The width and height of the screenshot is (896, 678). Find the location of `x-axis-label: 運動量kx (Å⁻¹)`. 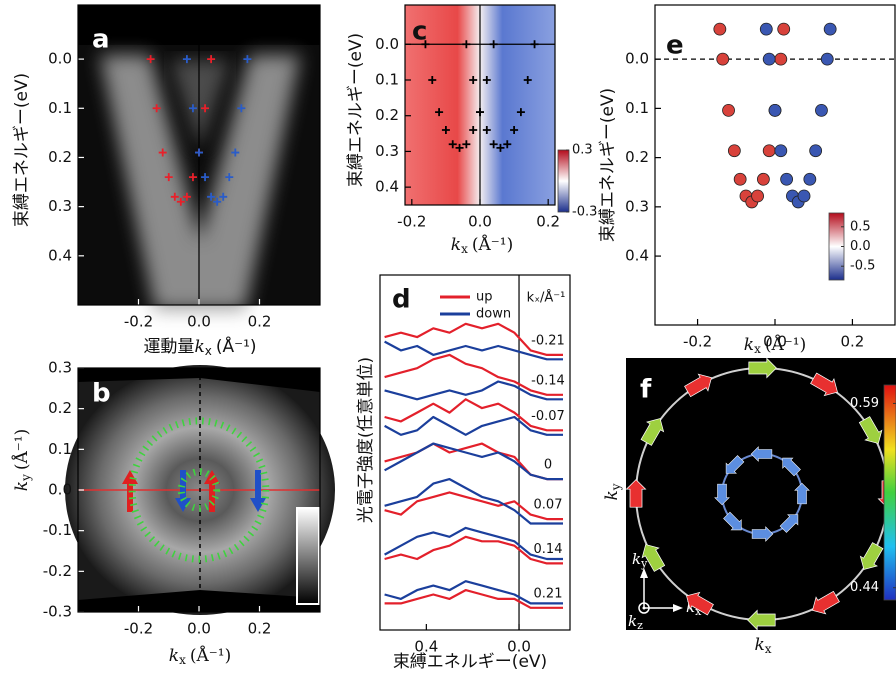

x-axis-label: 運動量kx (Å⁻¹) is located at coordinates (199, 346).